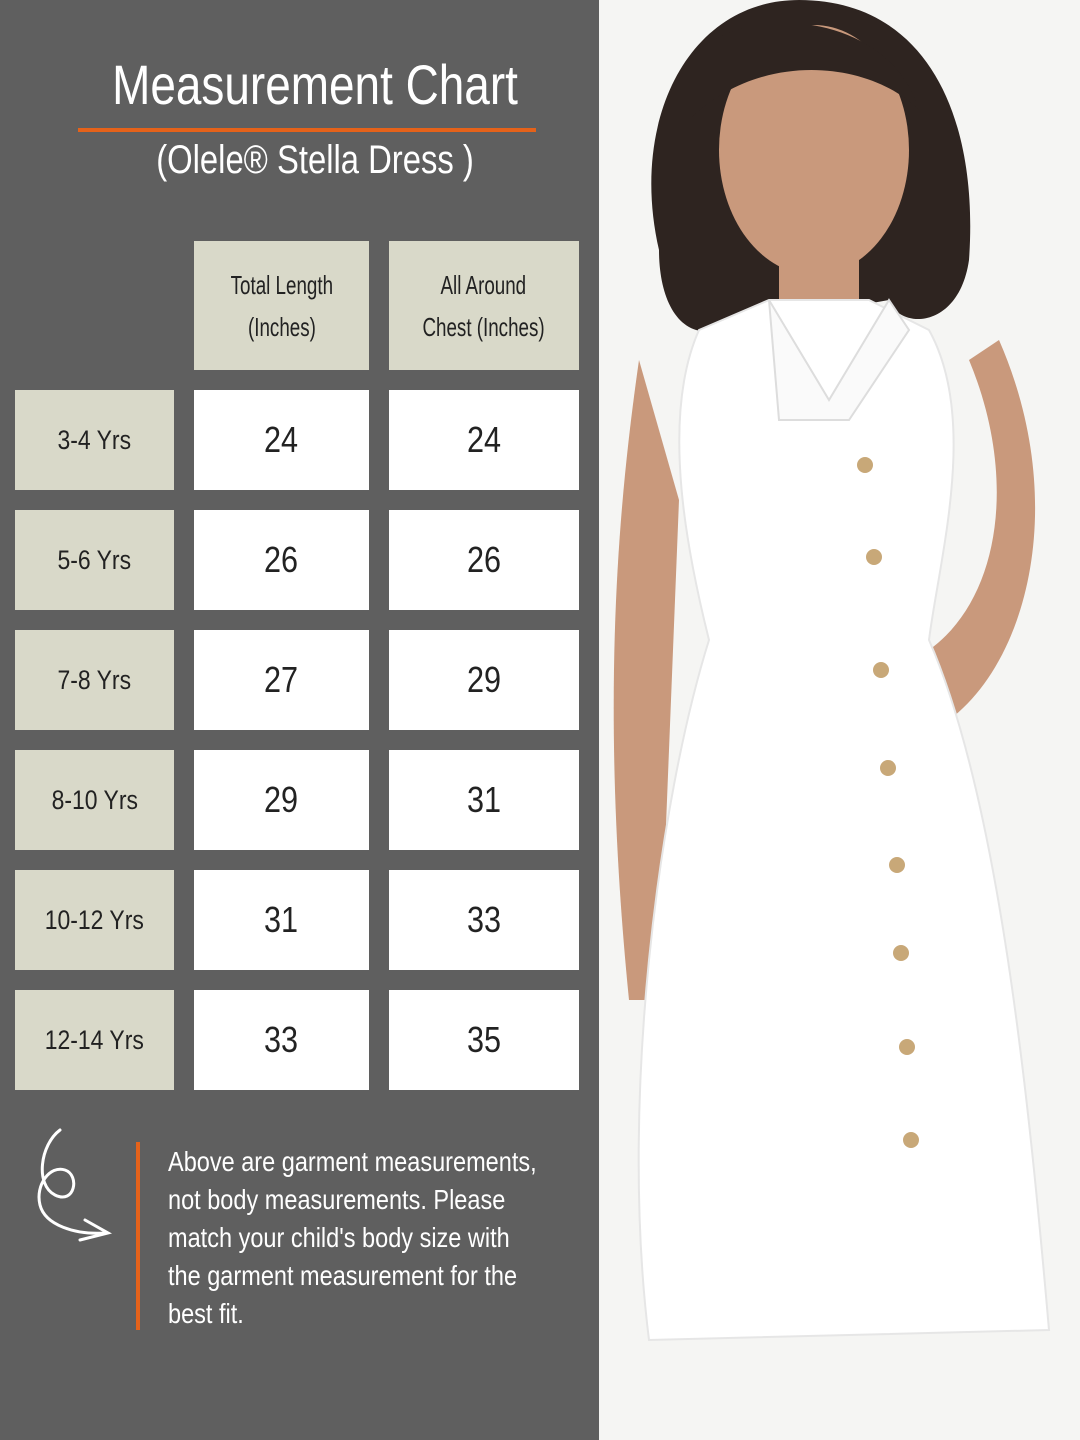  What do you see at coordinates (138, 1236) in the screenshot?
I see `note-accent-bar` at bounding box center [138, 1236].